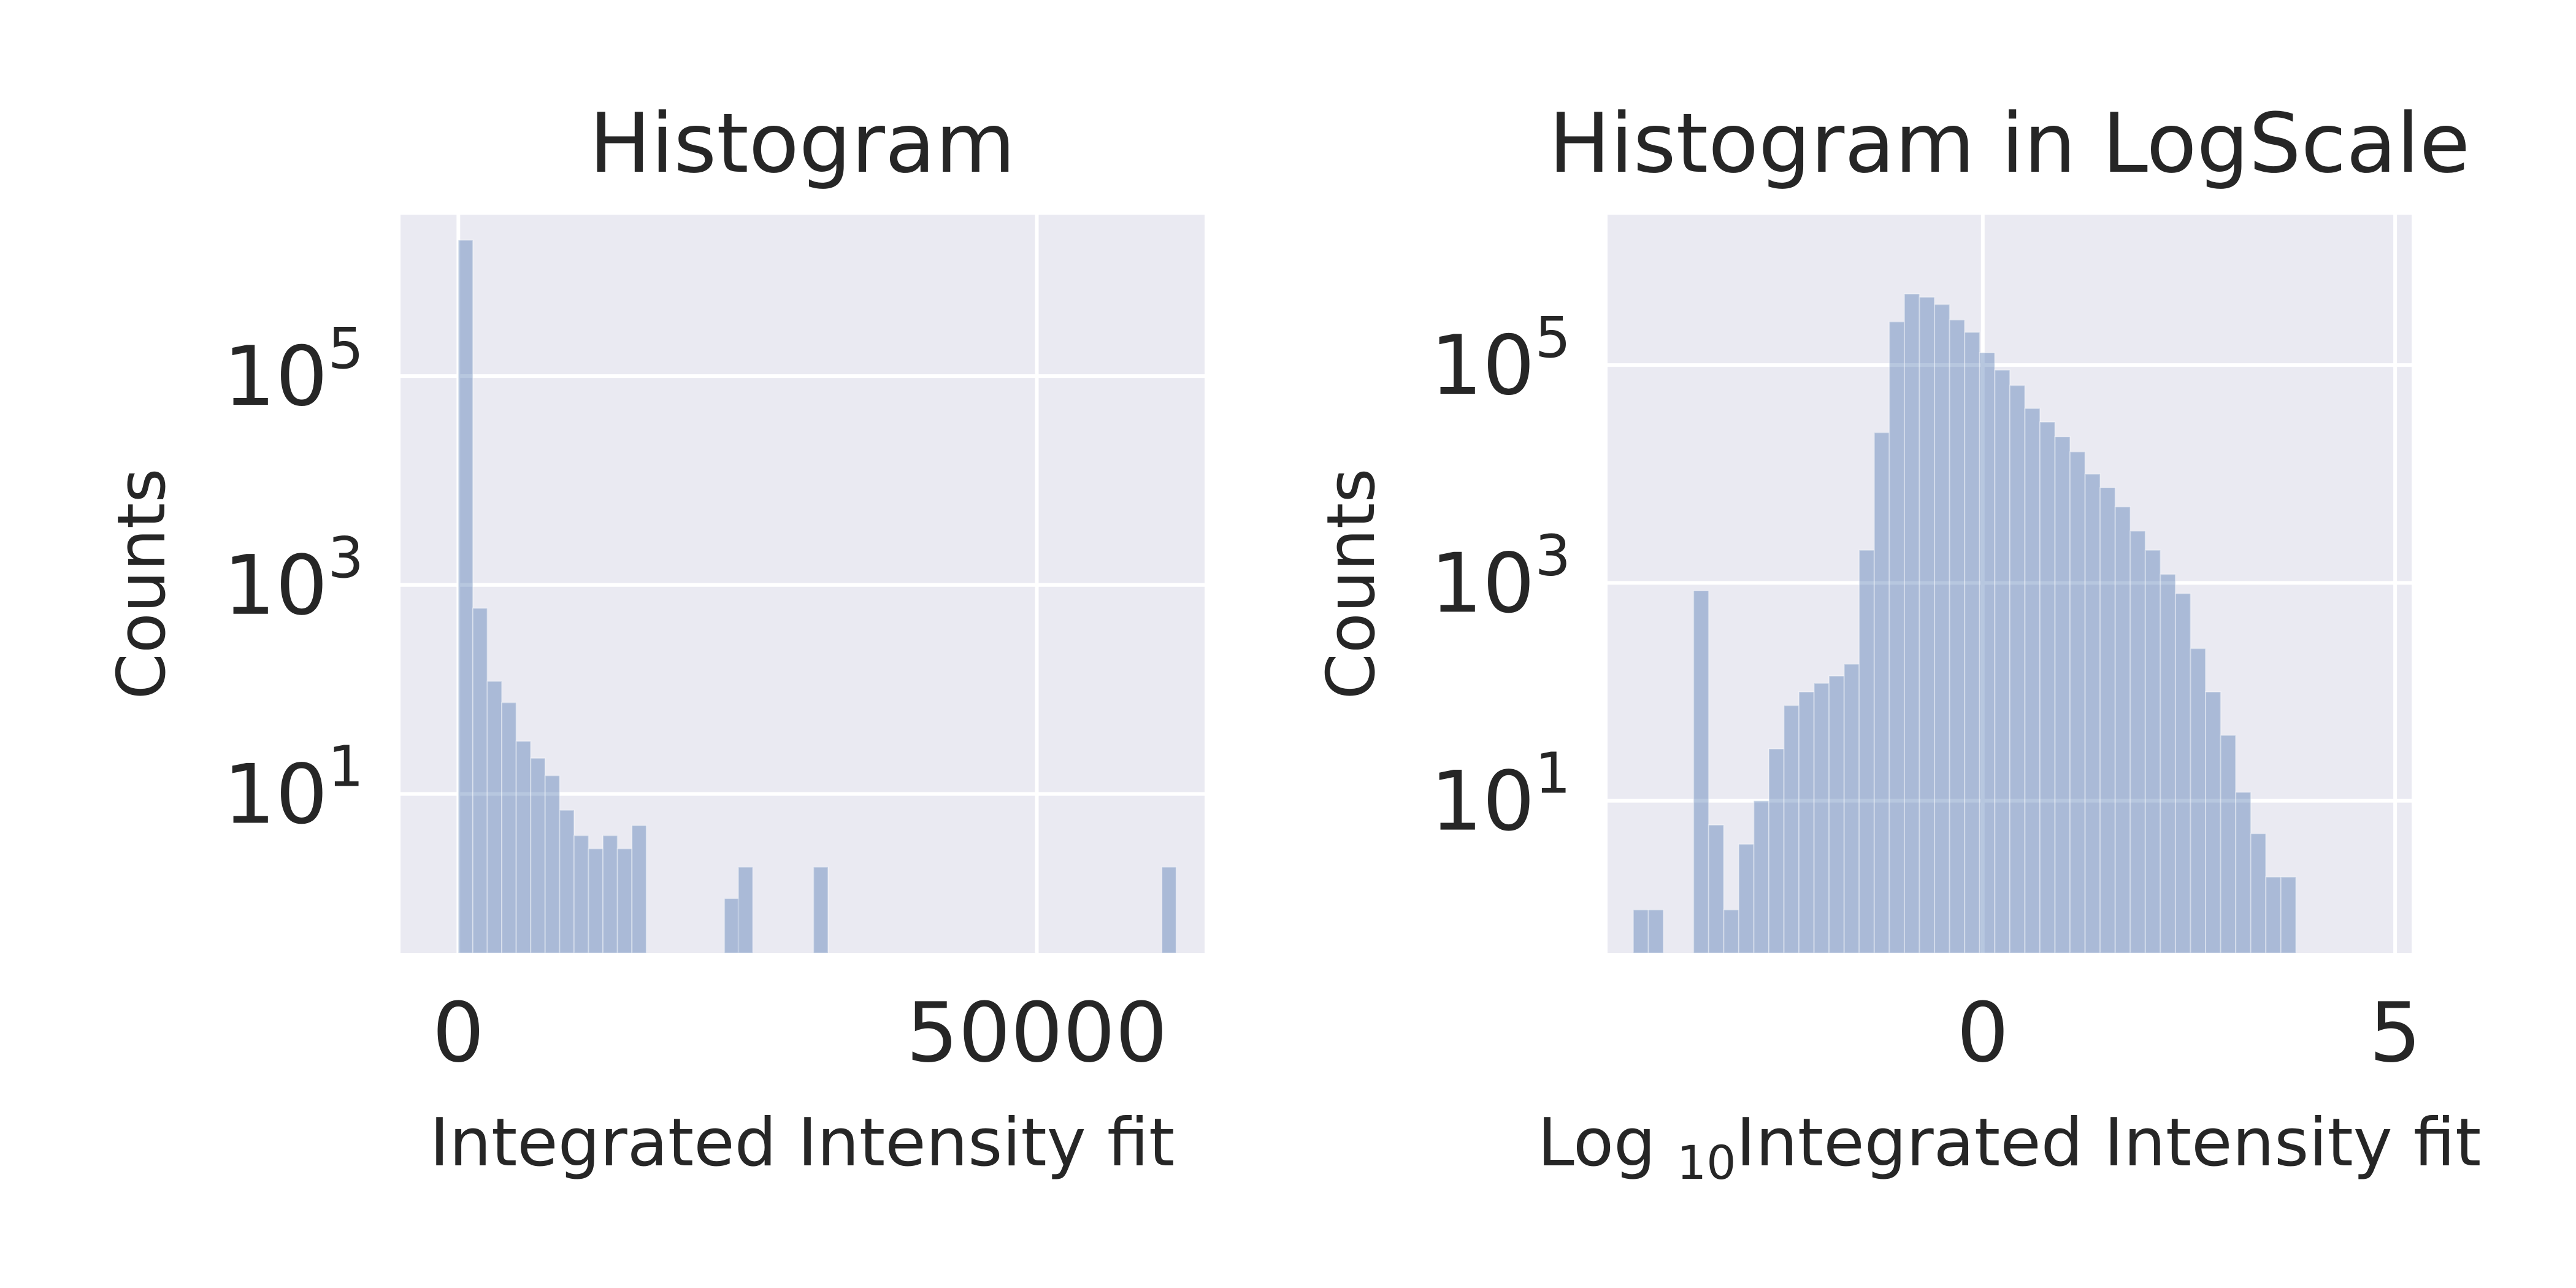 This screenshot has width=2576, height=1288. I want to click on y-axis-label-histogram: Counts, so click(142, 584).